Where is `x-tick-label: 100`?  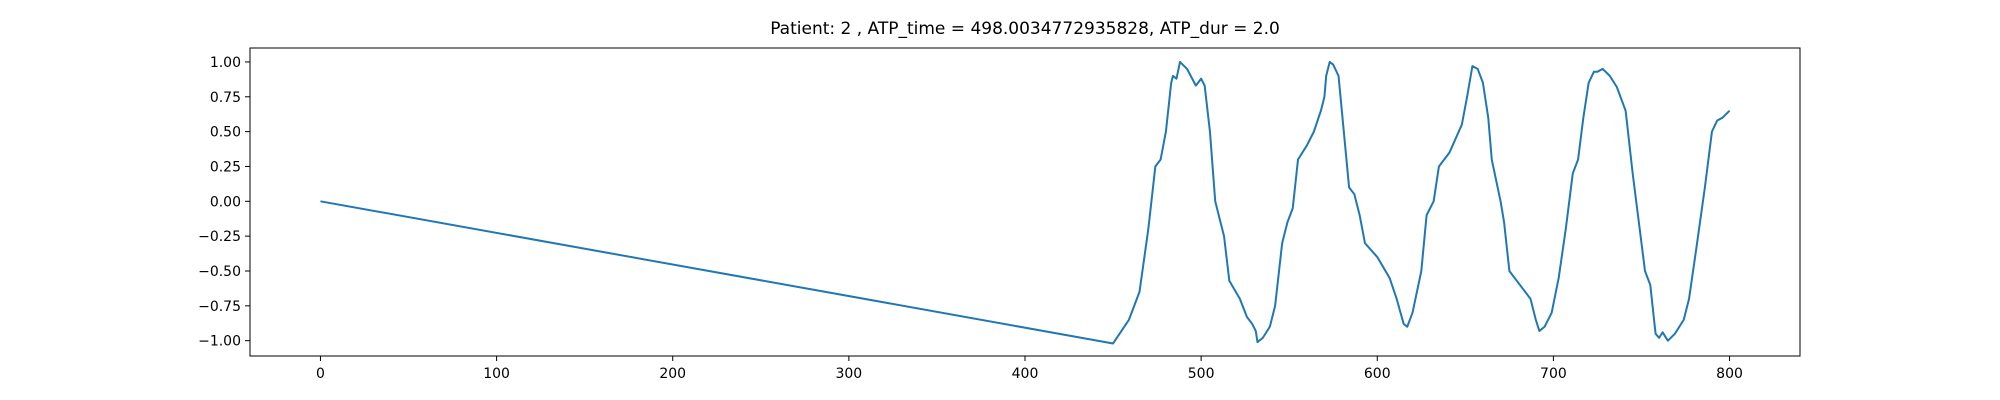
x-tick-label: 100 is located at coordinates (496, 374).